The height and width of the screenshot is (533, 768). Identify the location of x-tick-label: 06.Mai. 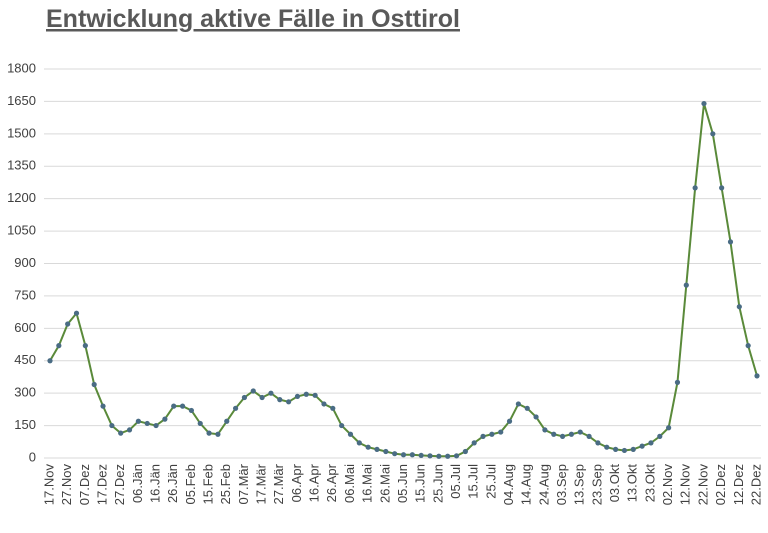
(349, 483).